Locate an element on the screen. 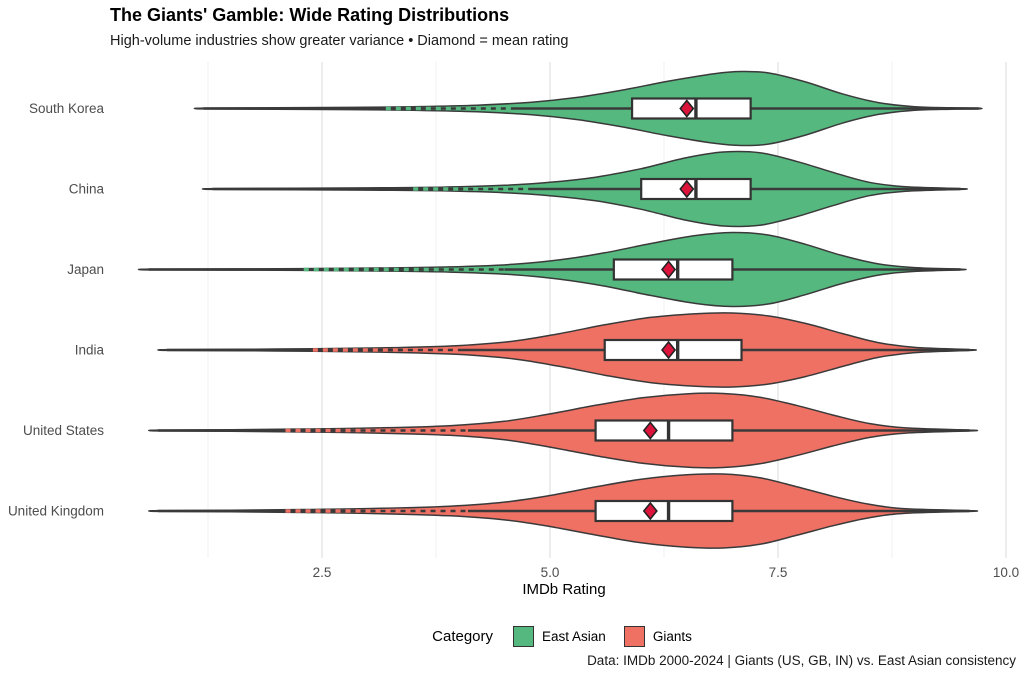 The image size is (1024, 683). legend: Category East Asian Giants is located at coordinates (562, 636).